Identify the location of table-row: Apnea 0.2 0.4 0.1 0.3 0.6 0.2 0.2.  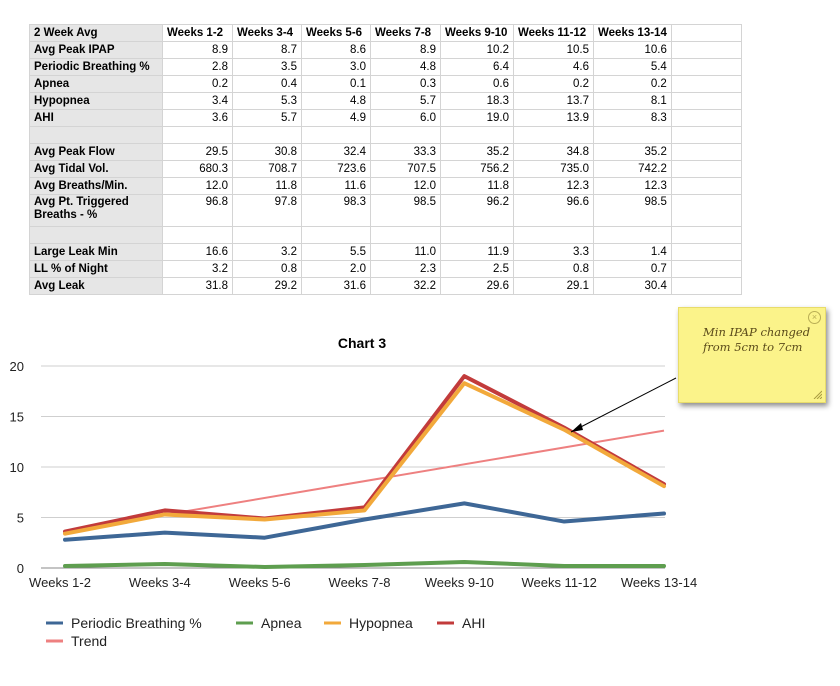
(385, 84).